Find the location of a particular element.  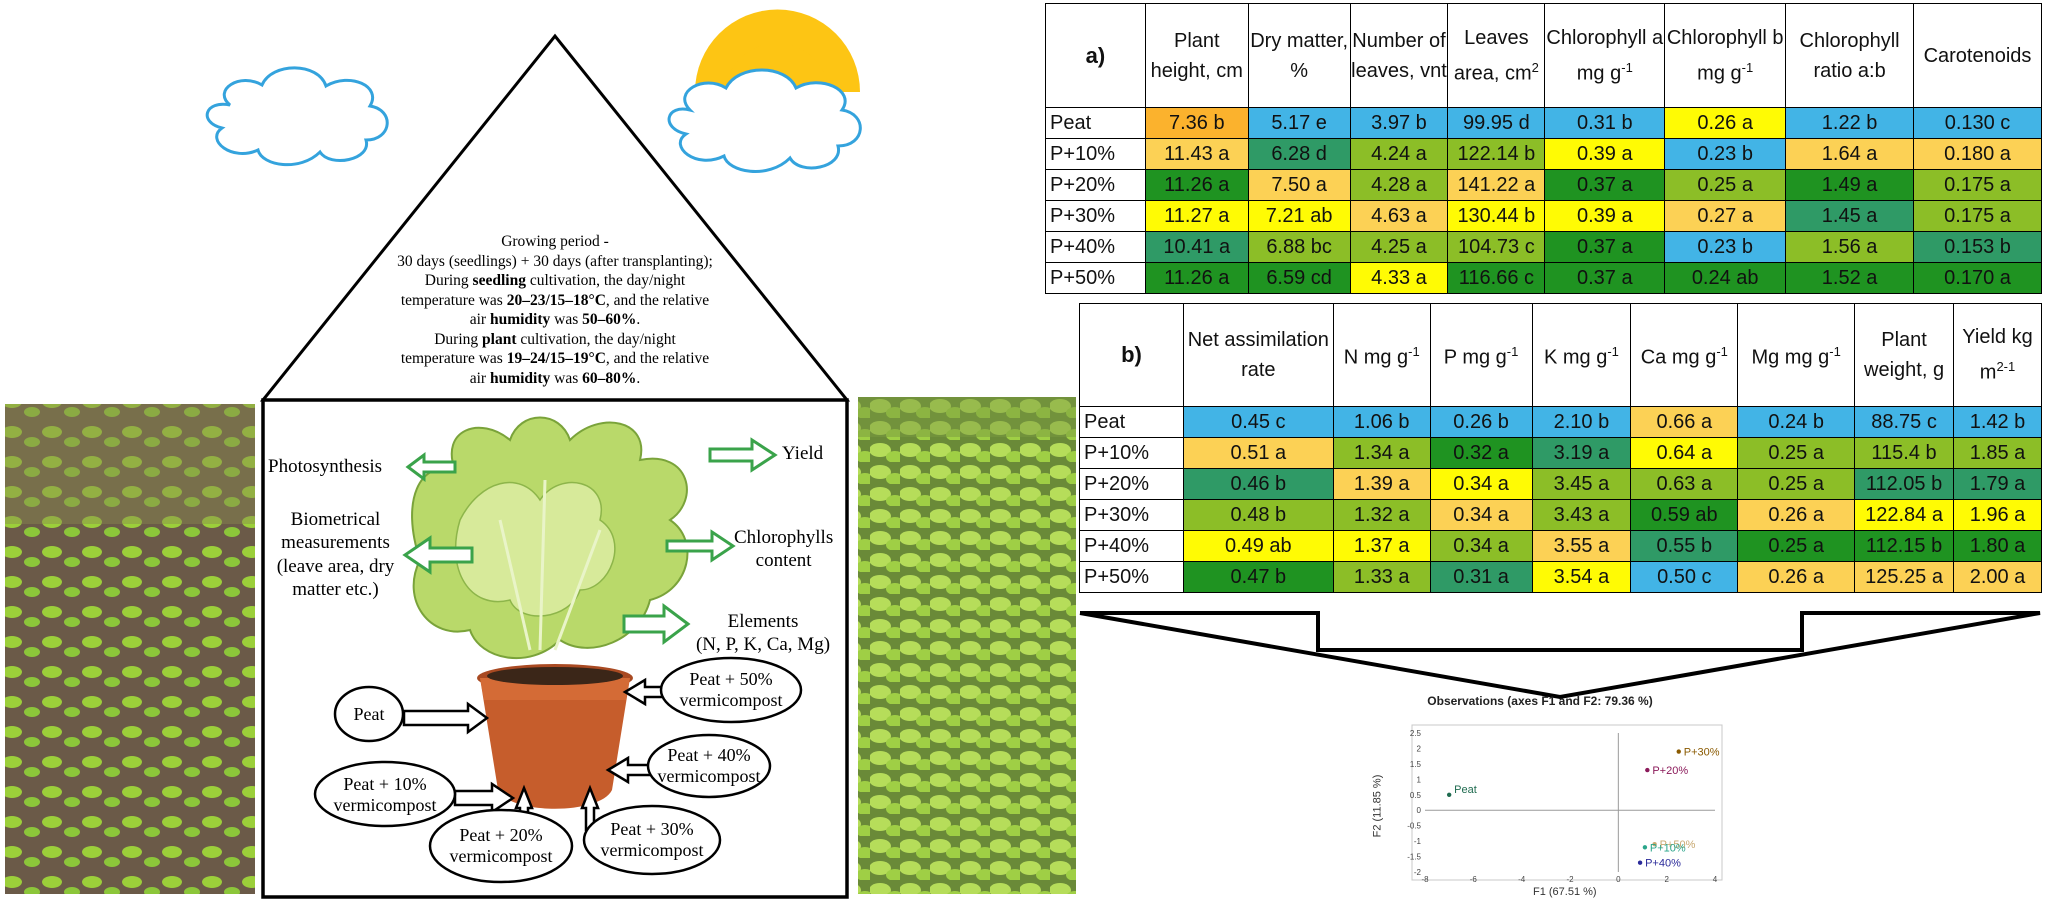

table-cell: 1.32 a is located at coordinates (1381, 515).